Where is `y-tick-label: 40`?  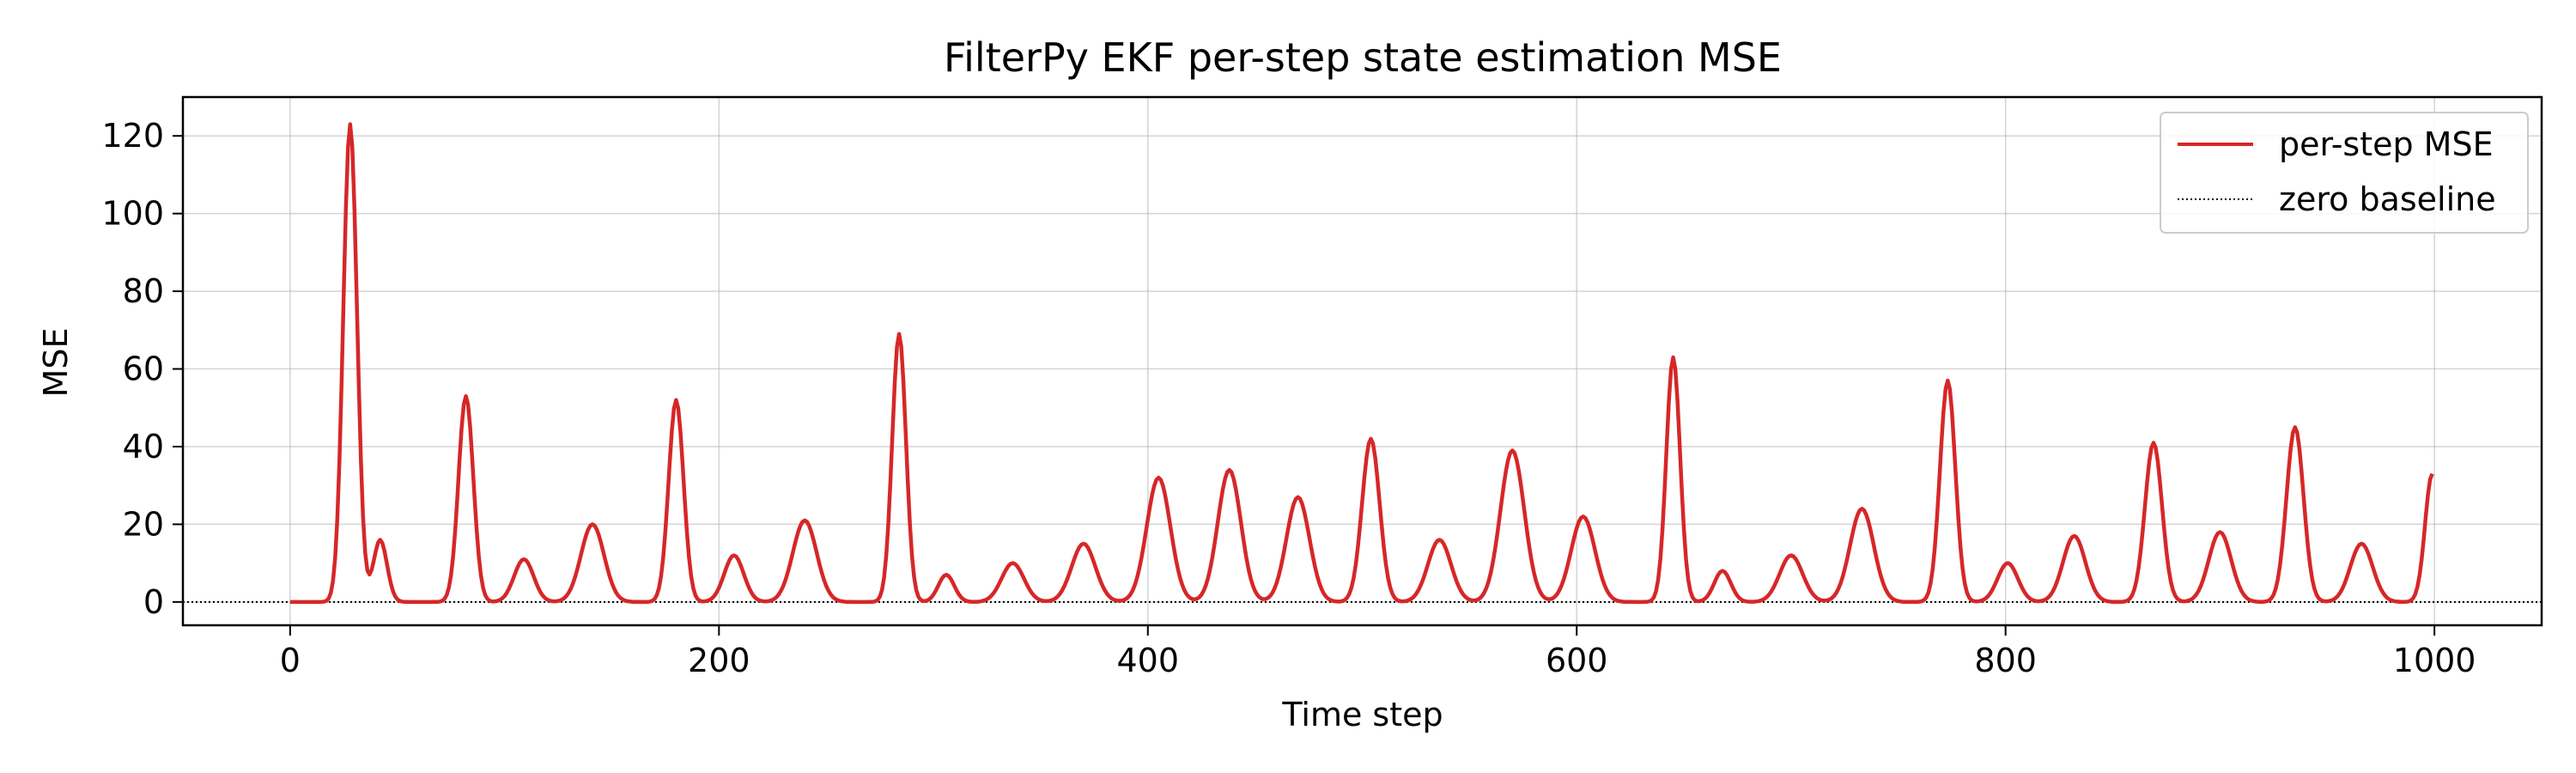
y-tick-label: 40 is located at coordinates (143, 447).